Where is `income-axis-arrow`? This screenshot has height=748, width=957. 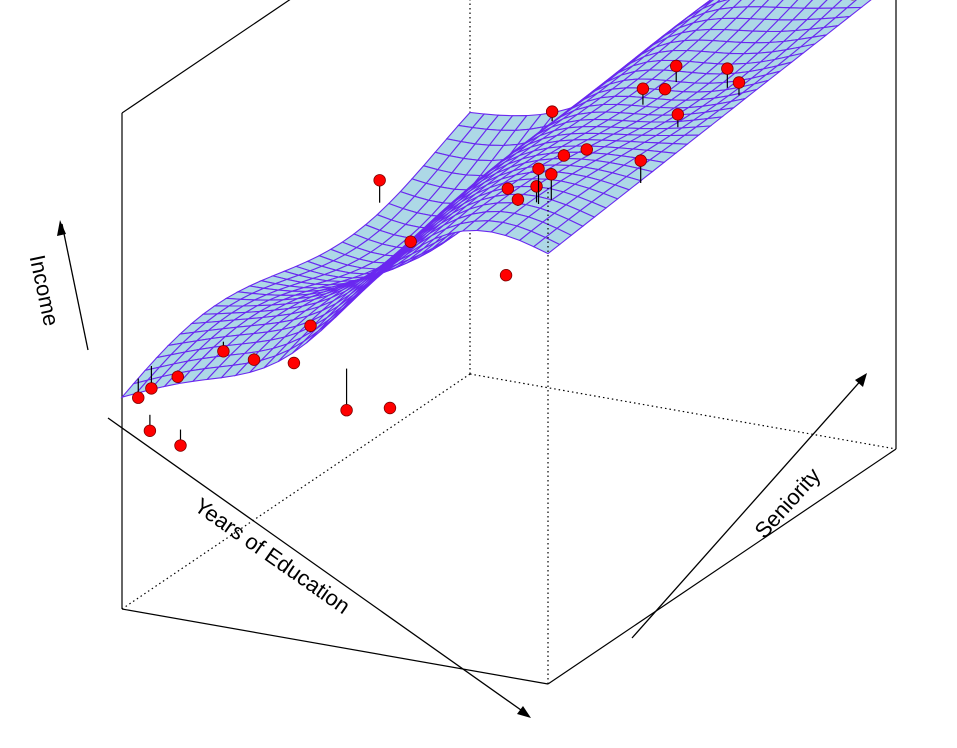
income-axis-arrow is located at coordinates (75, 287).